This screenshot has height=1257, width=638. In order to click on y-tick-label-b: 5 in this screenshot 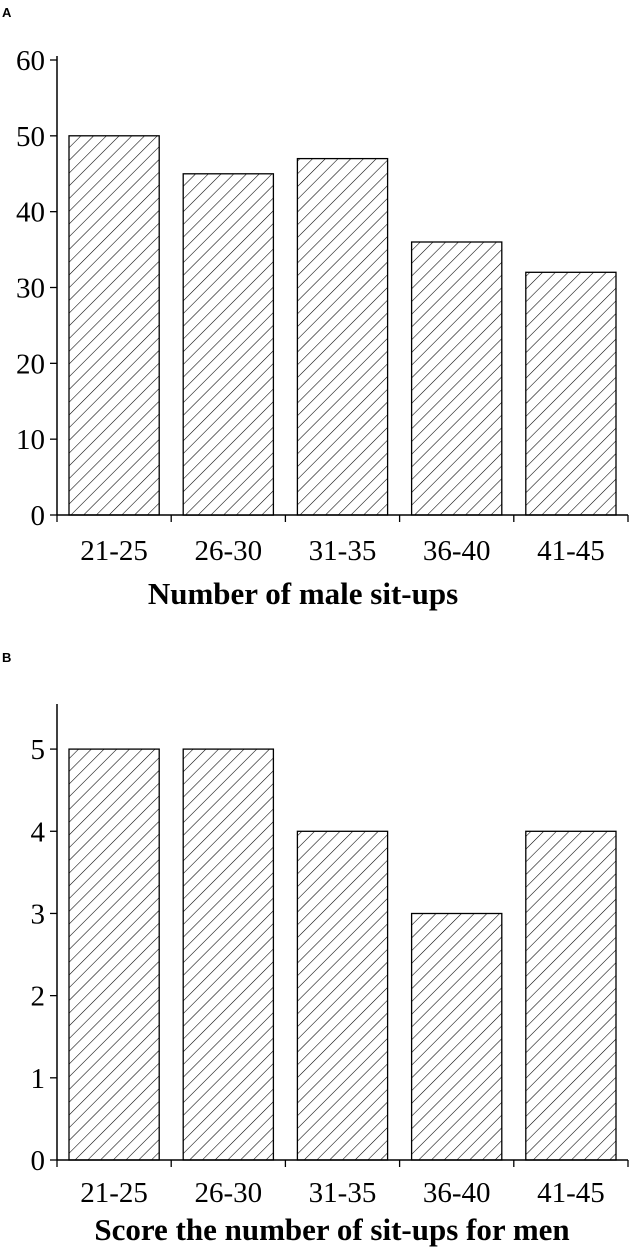, I will do `click(38, 750)`.